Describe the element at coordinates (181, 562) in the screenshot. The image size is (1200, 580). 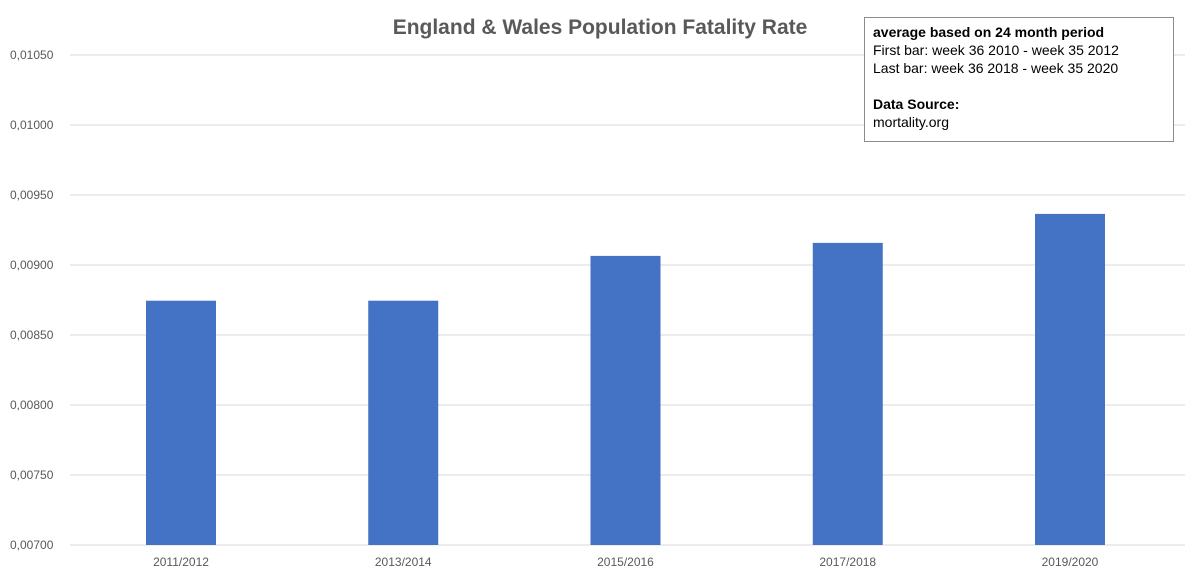
I see `x-category-label: 2011/2012` at that location.